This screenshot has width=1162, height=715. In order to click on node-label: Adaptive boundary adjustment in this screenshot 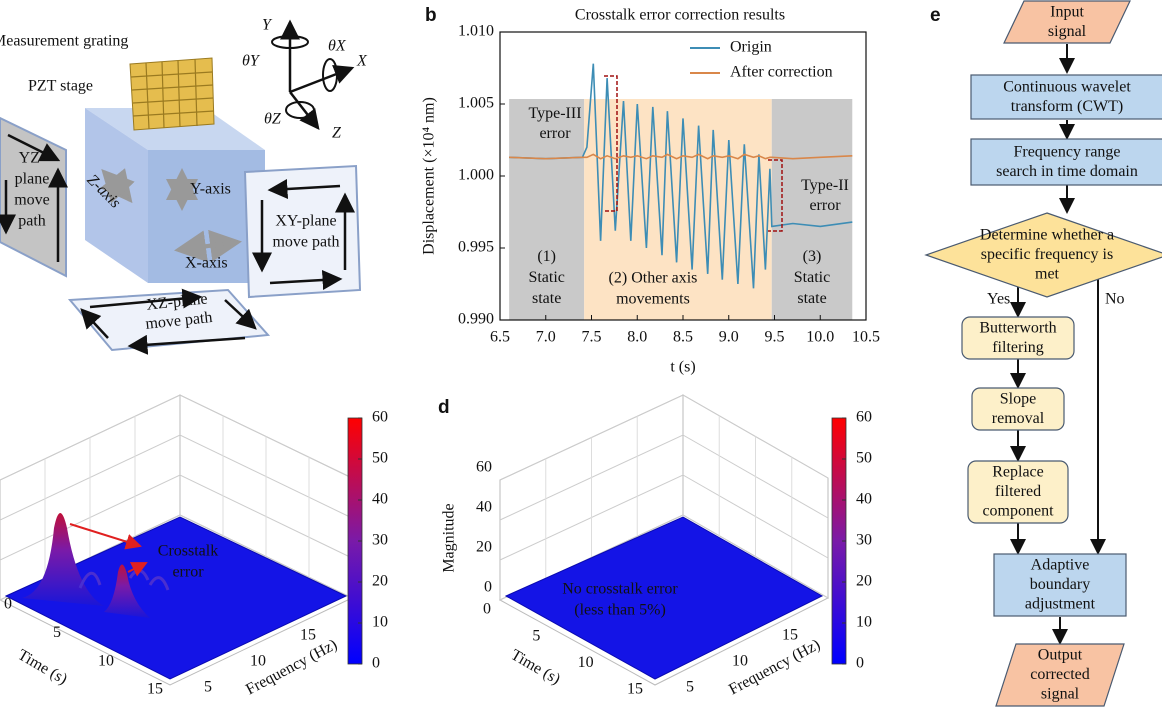, I will do `click(1060, 584)`.